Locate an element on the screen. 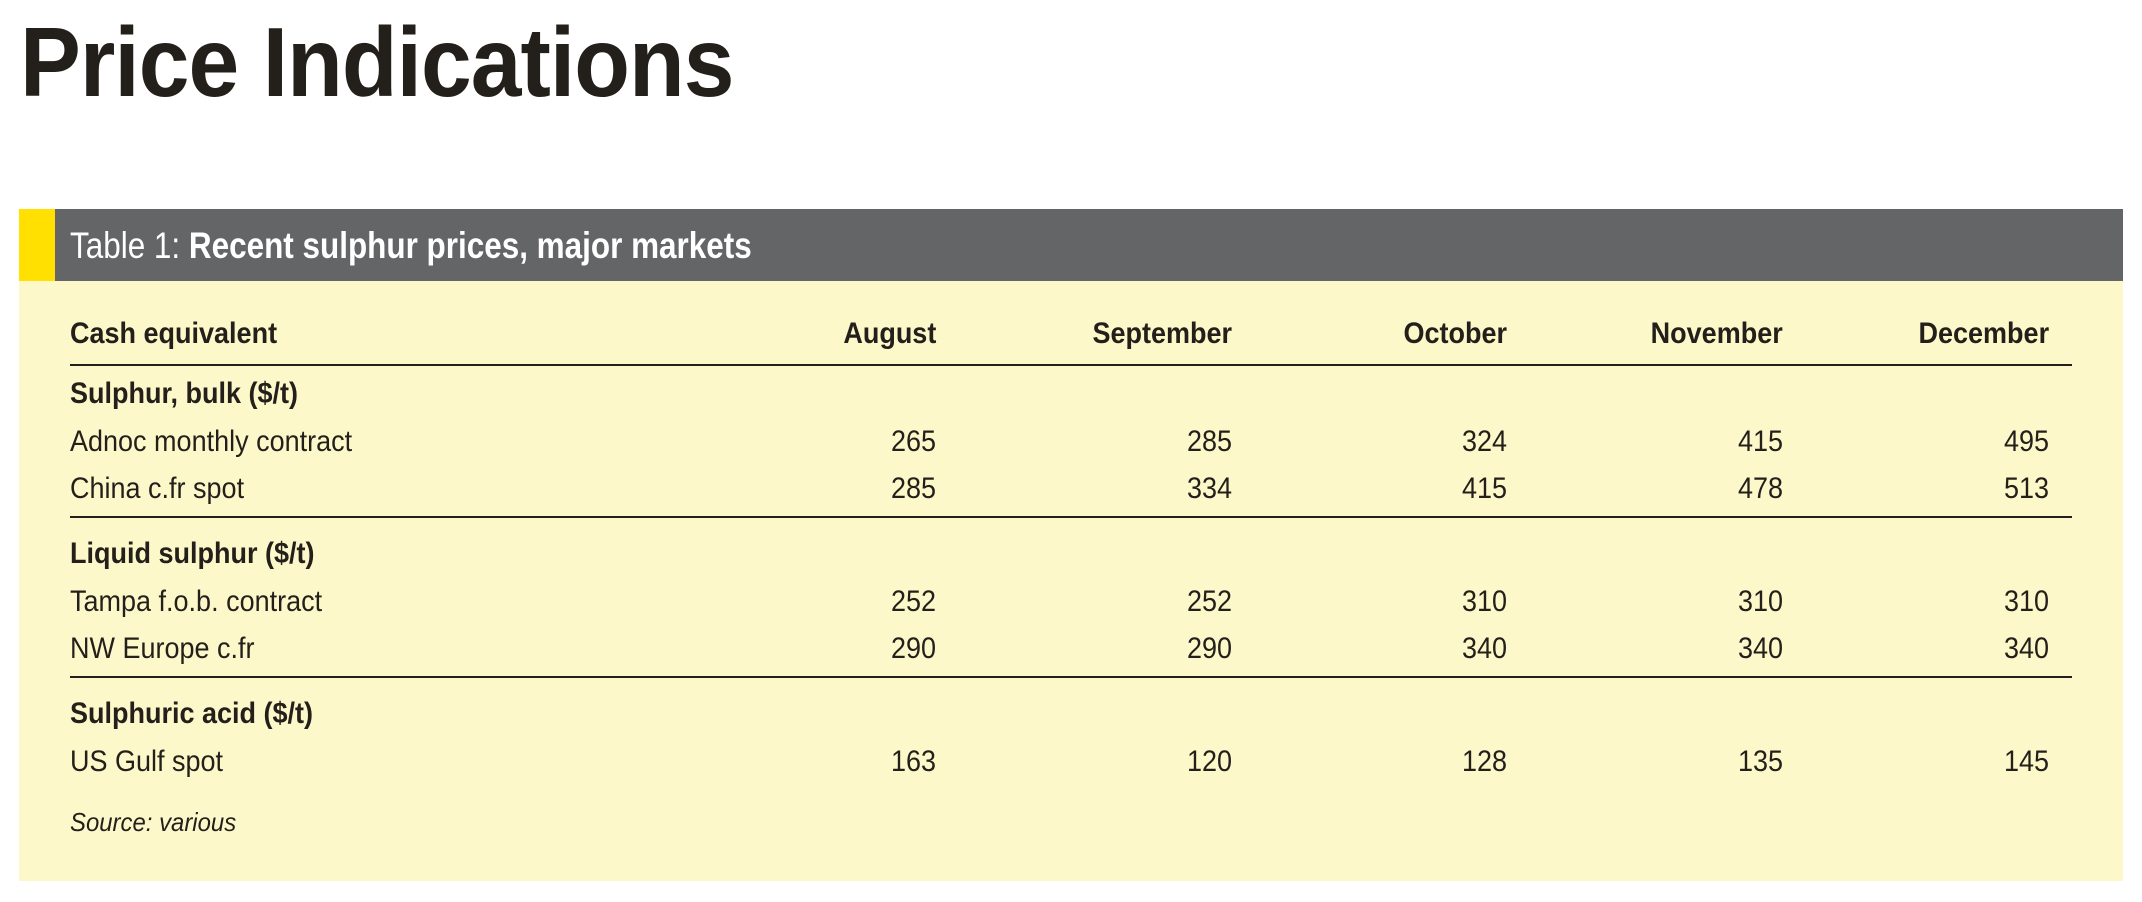 Image resolution: width=2142 pixels, height=902 pixels. price-cell: 128 is located at coordinates (1484, 761).